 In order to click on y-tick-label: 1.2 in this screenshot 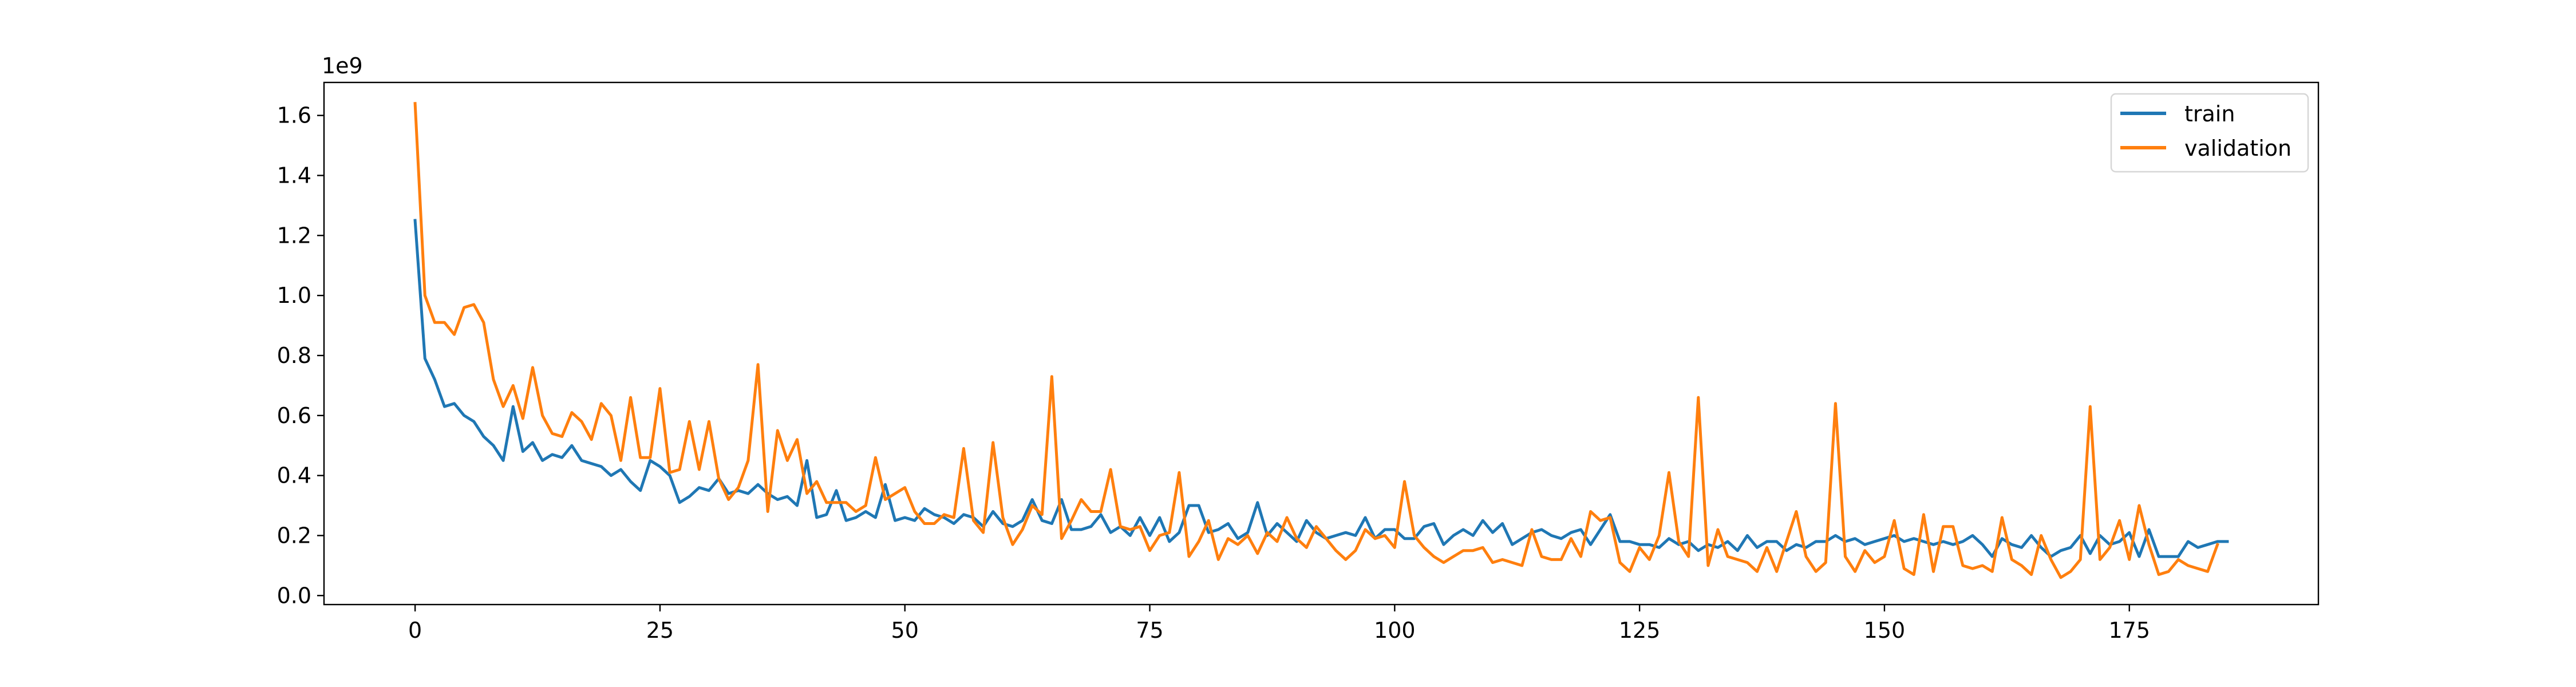, I will do `click(294, 236)`.